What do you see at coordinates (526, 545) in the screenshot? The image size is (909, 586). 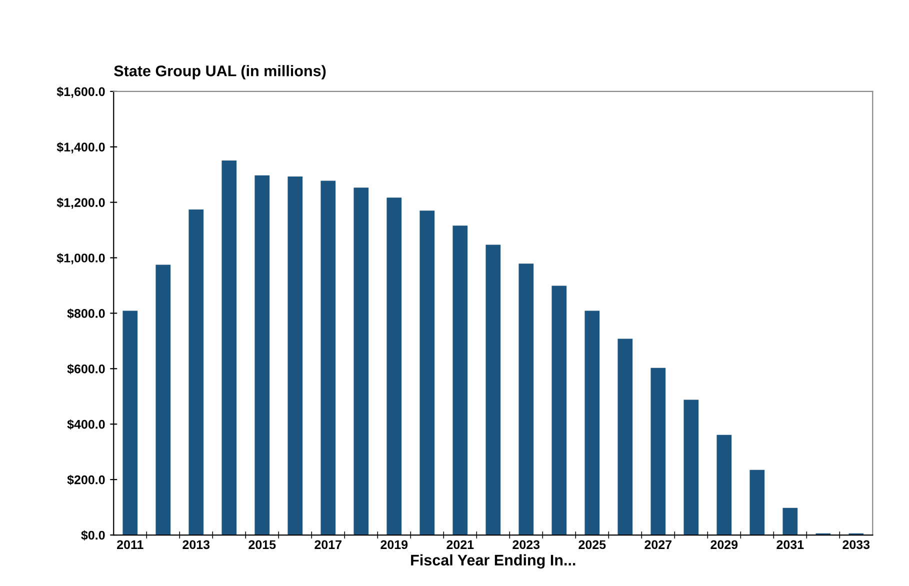 I see `x-tick-label: 2023` at bounding box center [526, 545].